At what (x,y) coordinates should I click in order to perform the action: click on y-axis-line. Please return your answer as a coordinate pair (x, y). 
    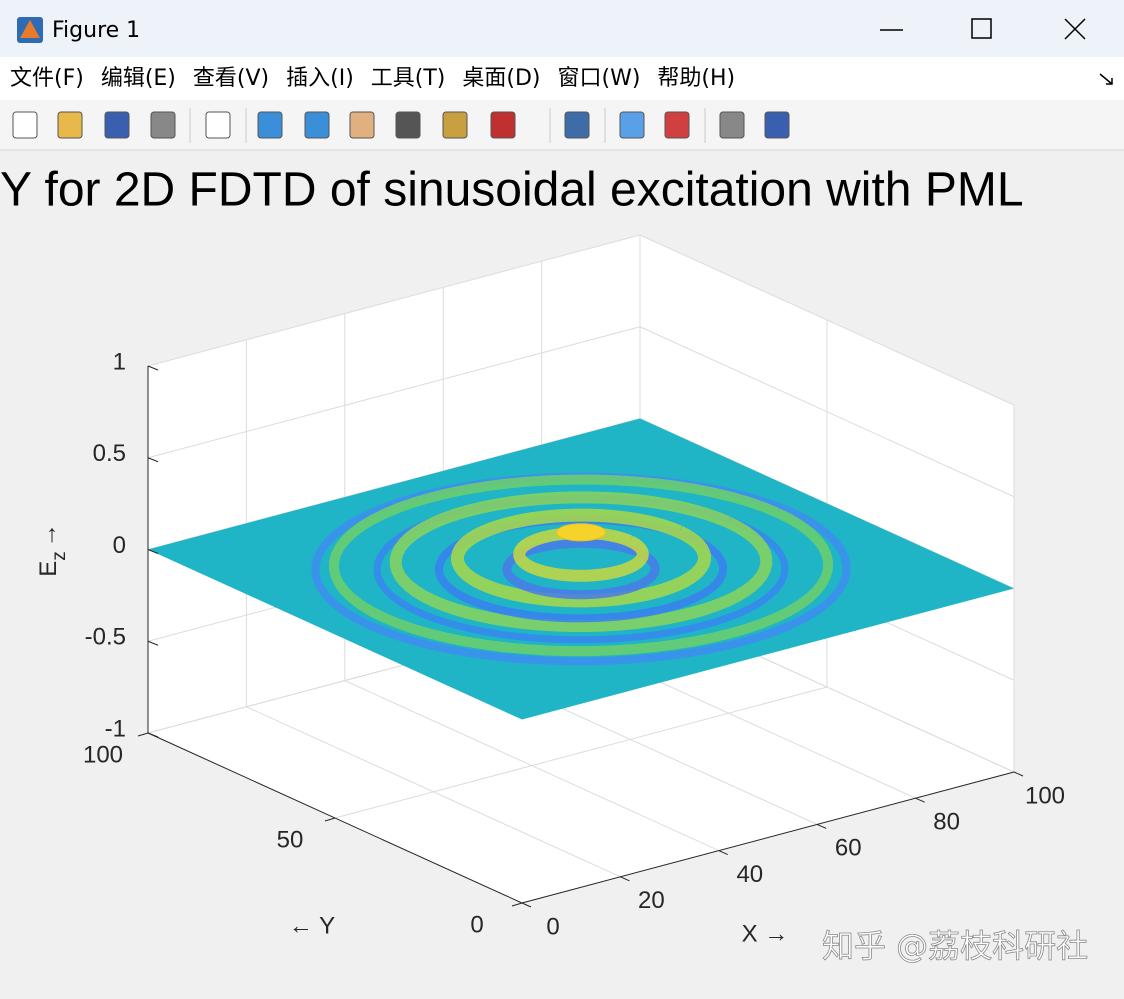
    Looking at the image, I should click on (335, 818).